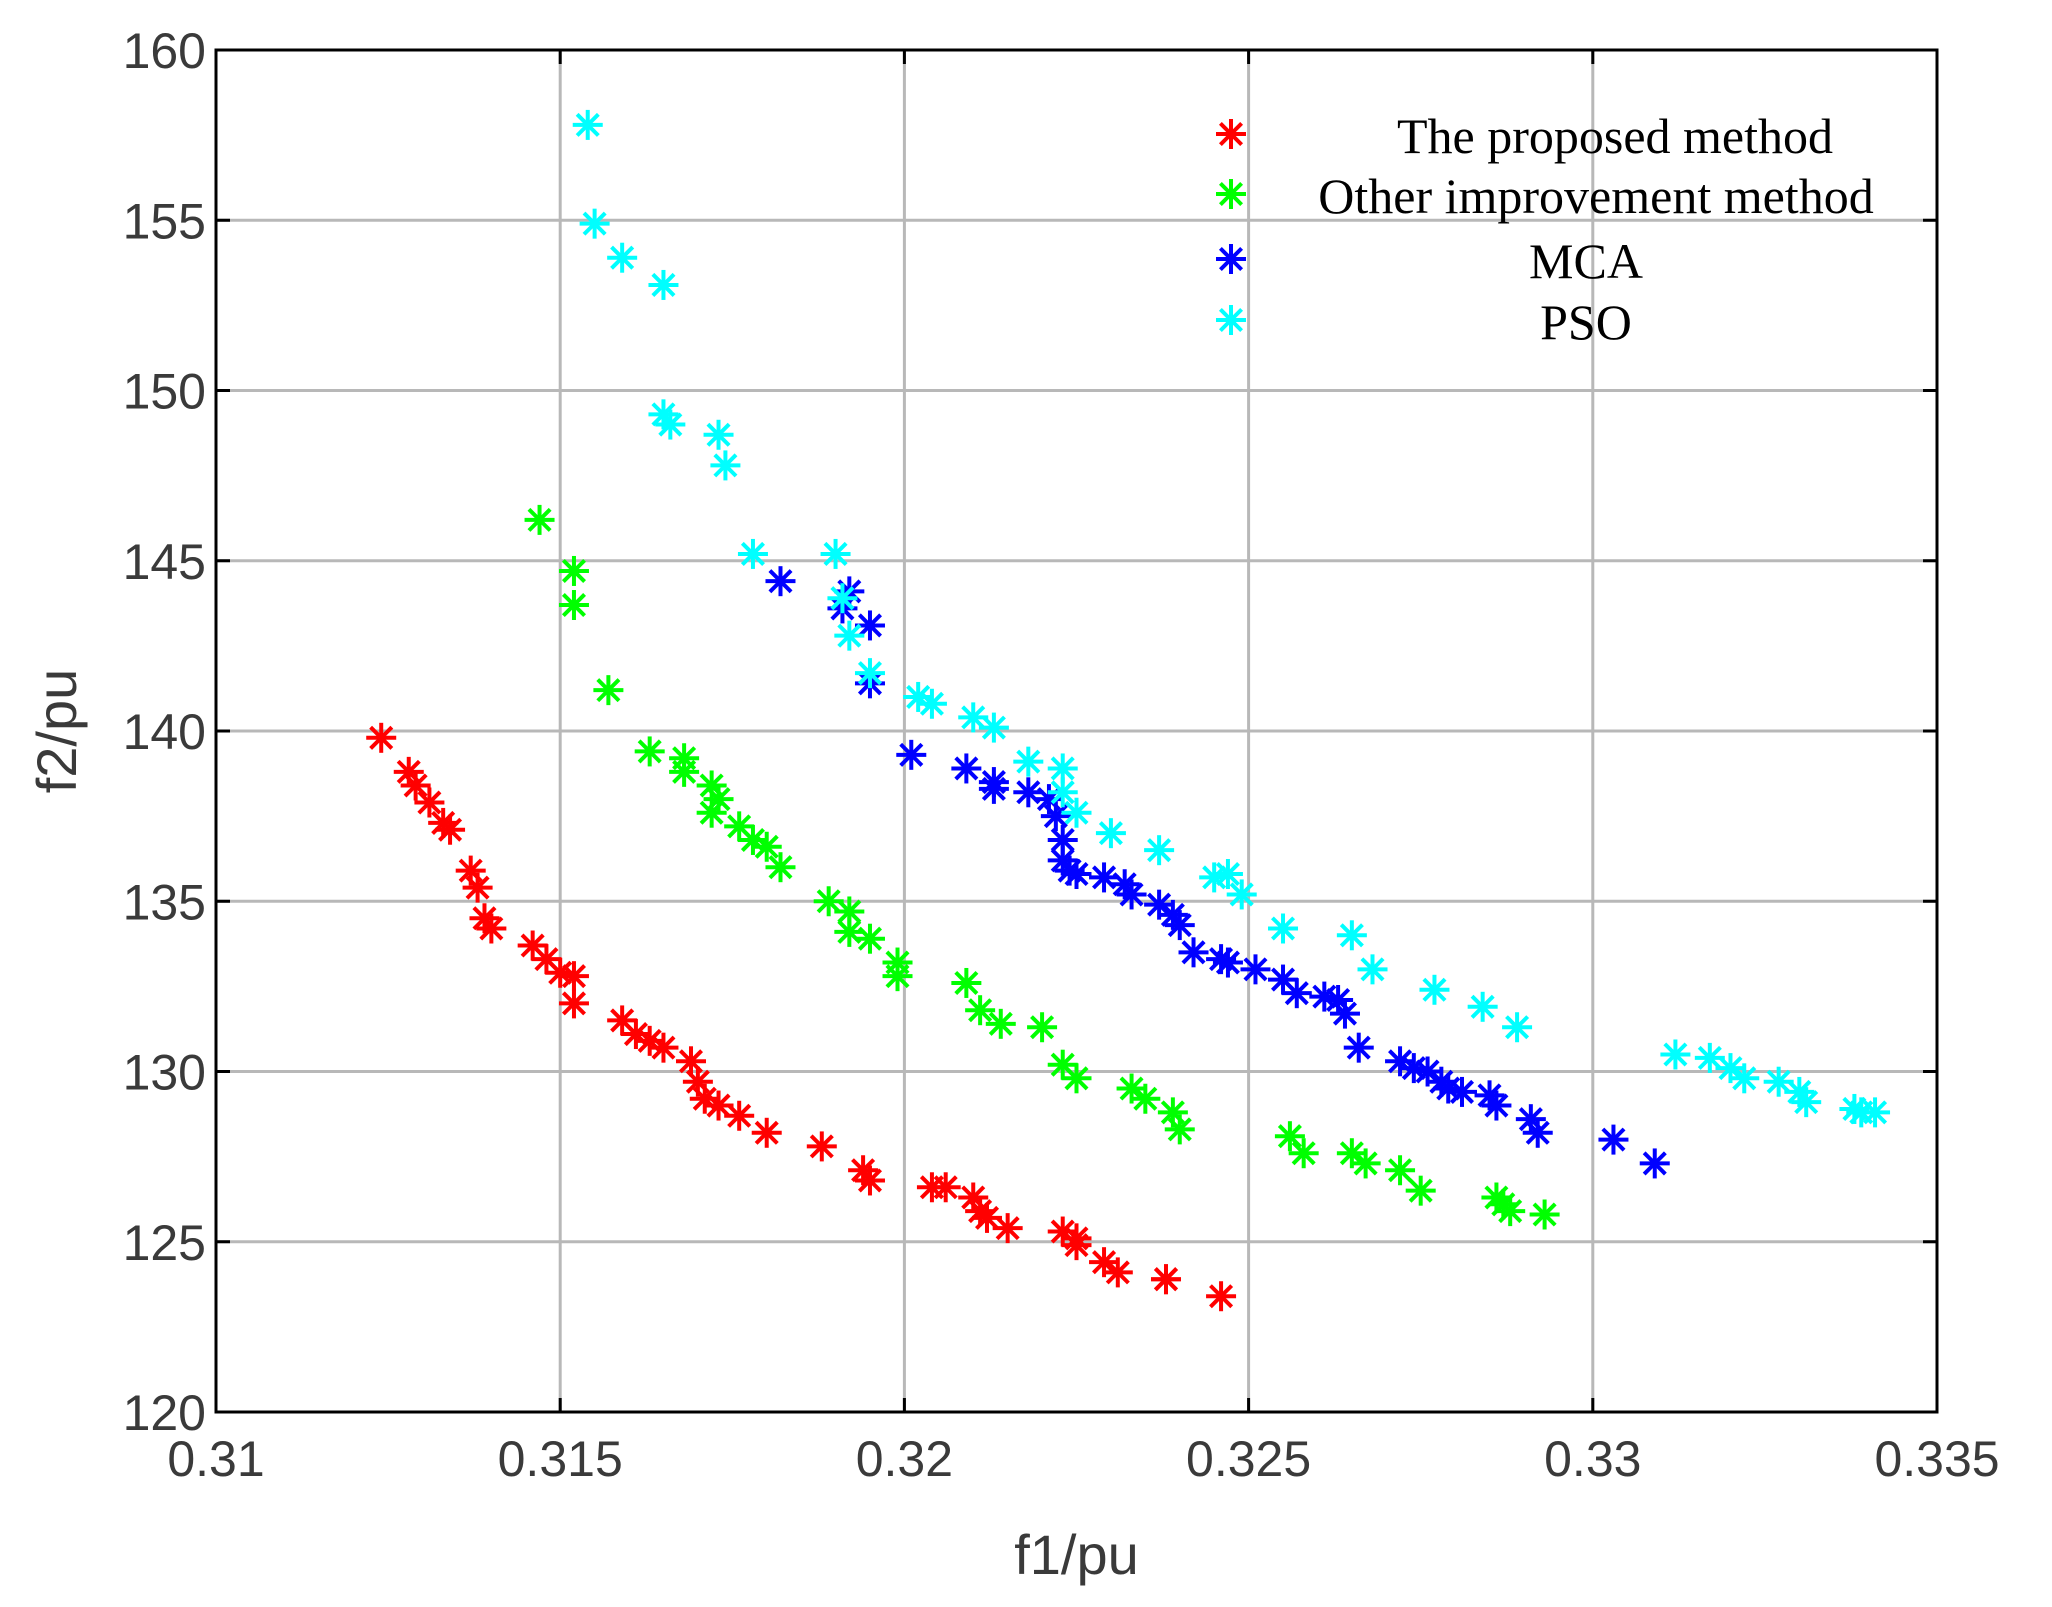 Image resolution: width=2052 pixels, height=1607 pixels. I want to click on legend-label: The proposed method, so click(1615, 136).